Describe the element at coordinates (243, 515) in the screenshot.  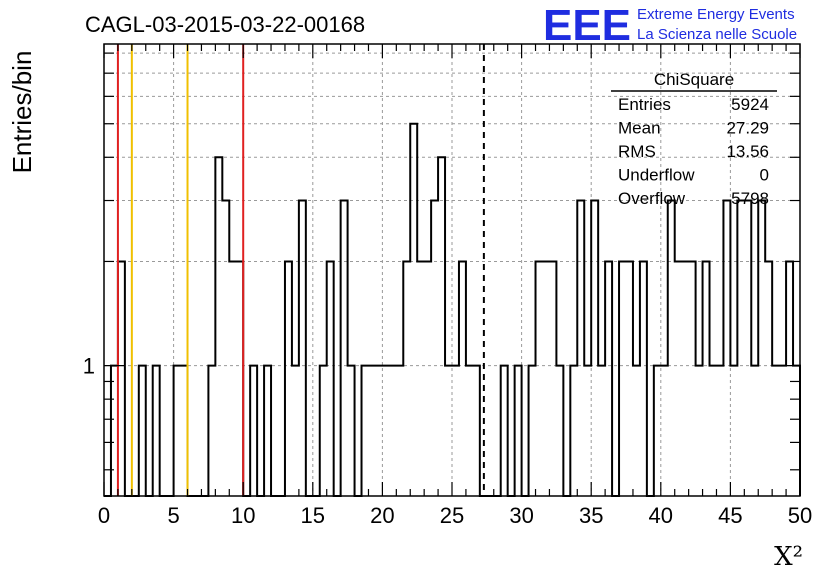
I see `x-tick-label: 10` at that location.